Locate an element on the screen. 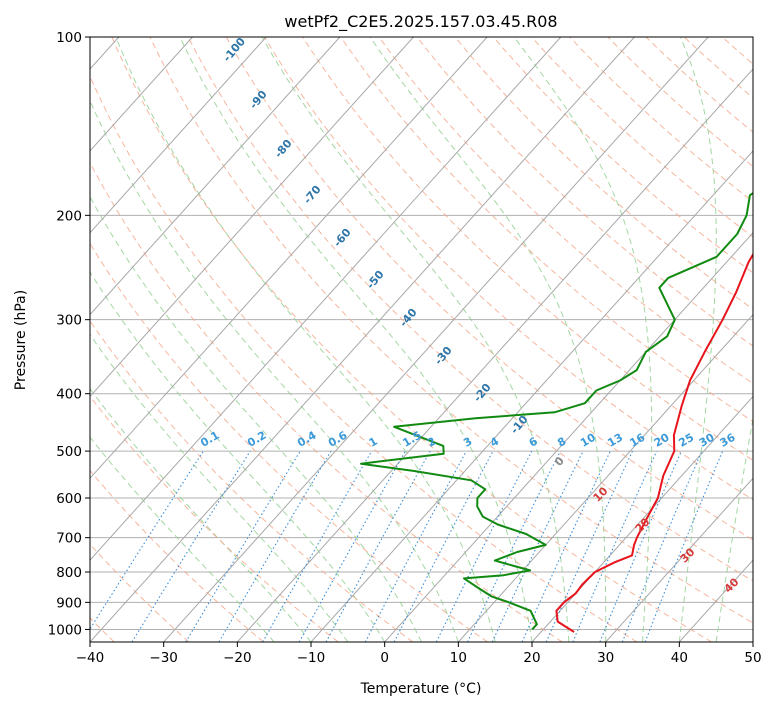 The image size is (775, 708). x-axis-label: Temperature (°C) is located at coordinates (421, 689).